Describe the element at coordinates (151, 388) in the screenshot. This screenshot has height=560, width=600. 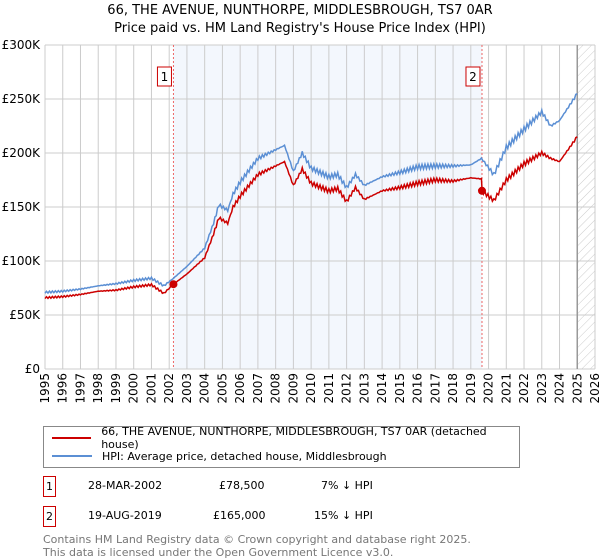
I see `x-tick-label: 2001` at that location.